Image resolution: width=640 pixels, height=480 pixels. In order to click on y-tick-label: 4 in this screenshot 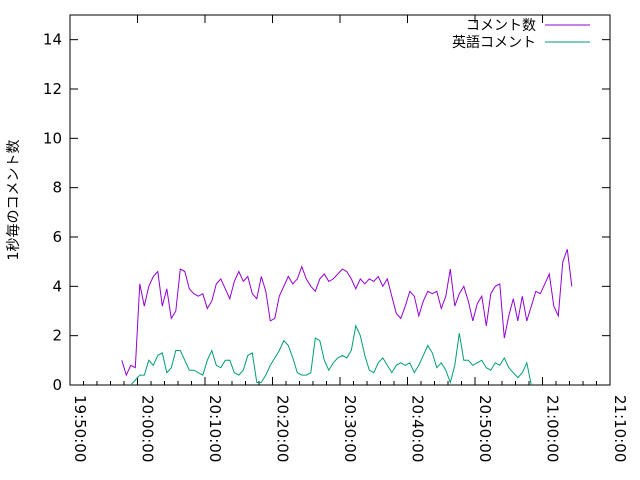, I will do `click(57, 286)`.